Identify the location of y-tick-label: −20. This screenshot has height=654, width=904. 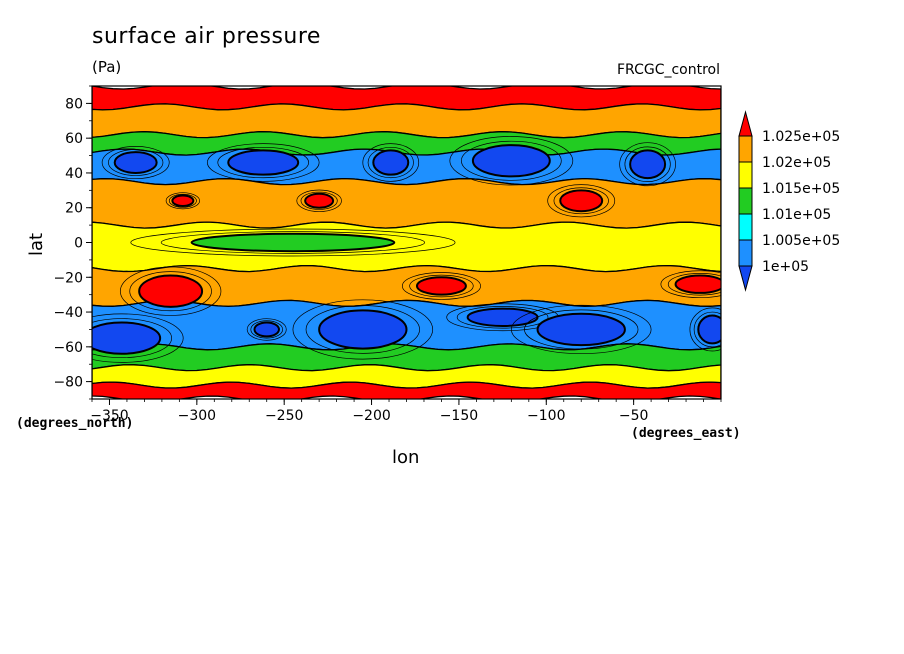
(68, 278).